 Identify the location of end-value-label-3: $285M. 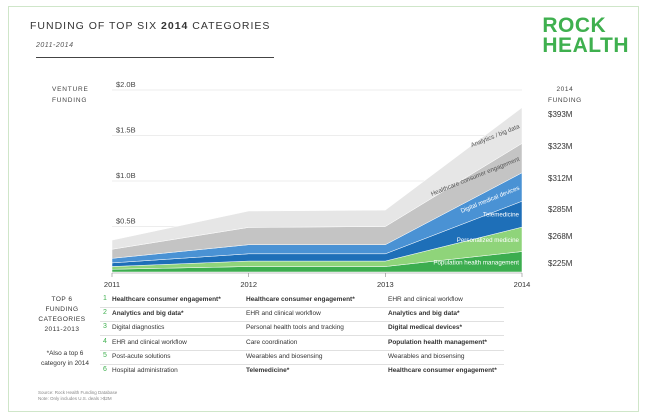
(560, 209).